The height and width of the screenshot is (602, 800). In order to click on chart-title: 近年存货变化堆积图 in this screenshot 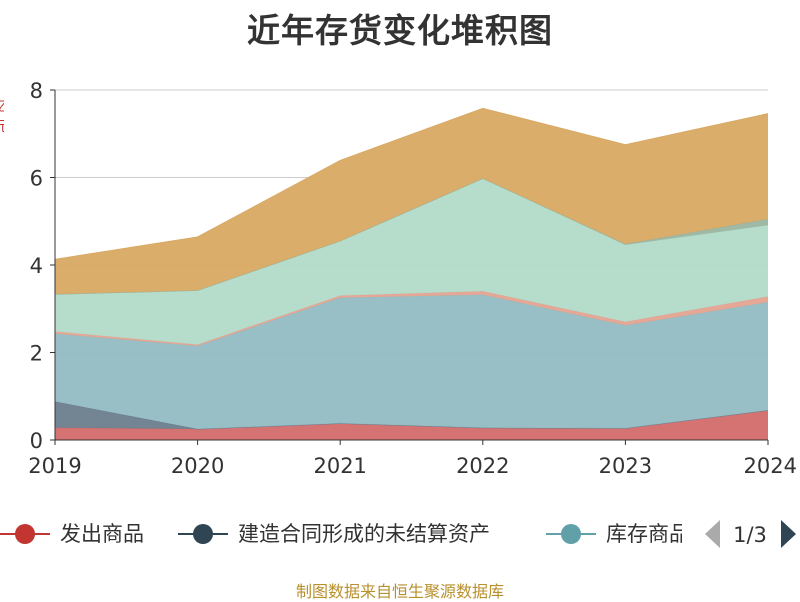, I will do `click(400, 30)`.